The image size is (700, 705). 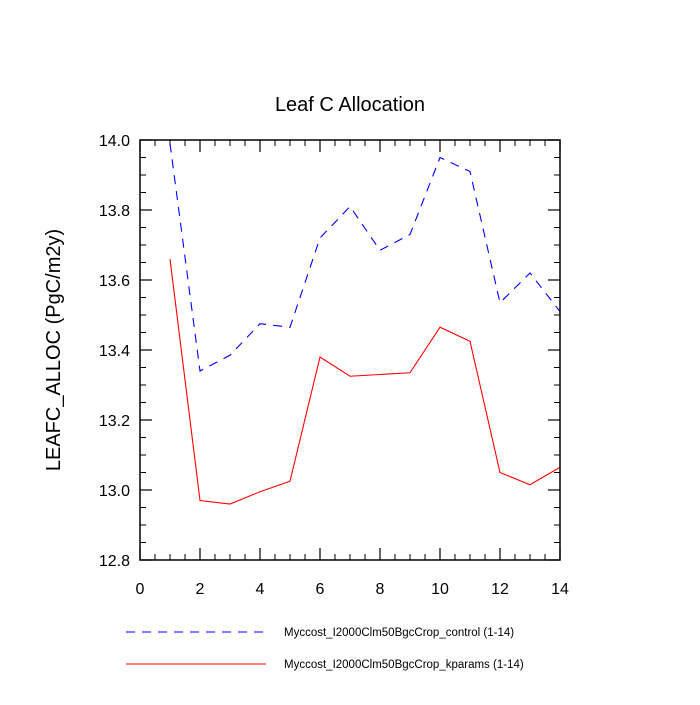 What do you see at coordinates (114, 421) in the screenshot?
I see `y-tick-label: 13.2` at bounding box center [114, 421].